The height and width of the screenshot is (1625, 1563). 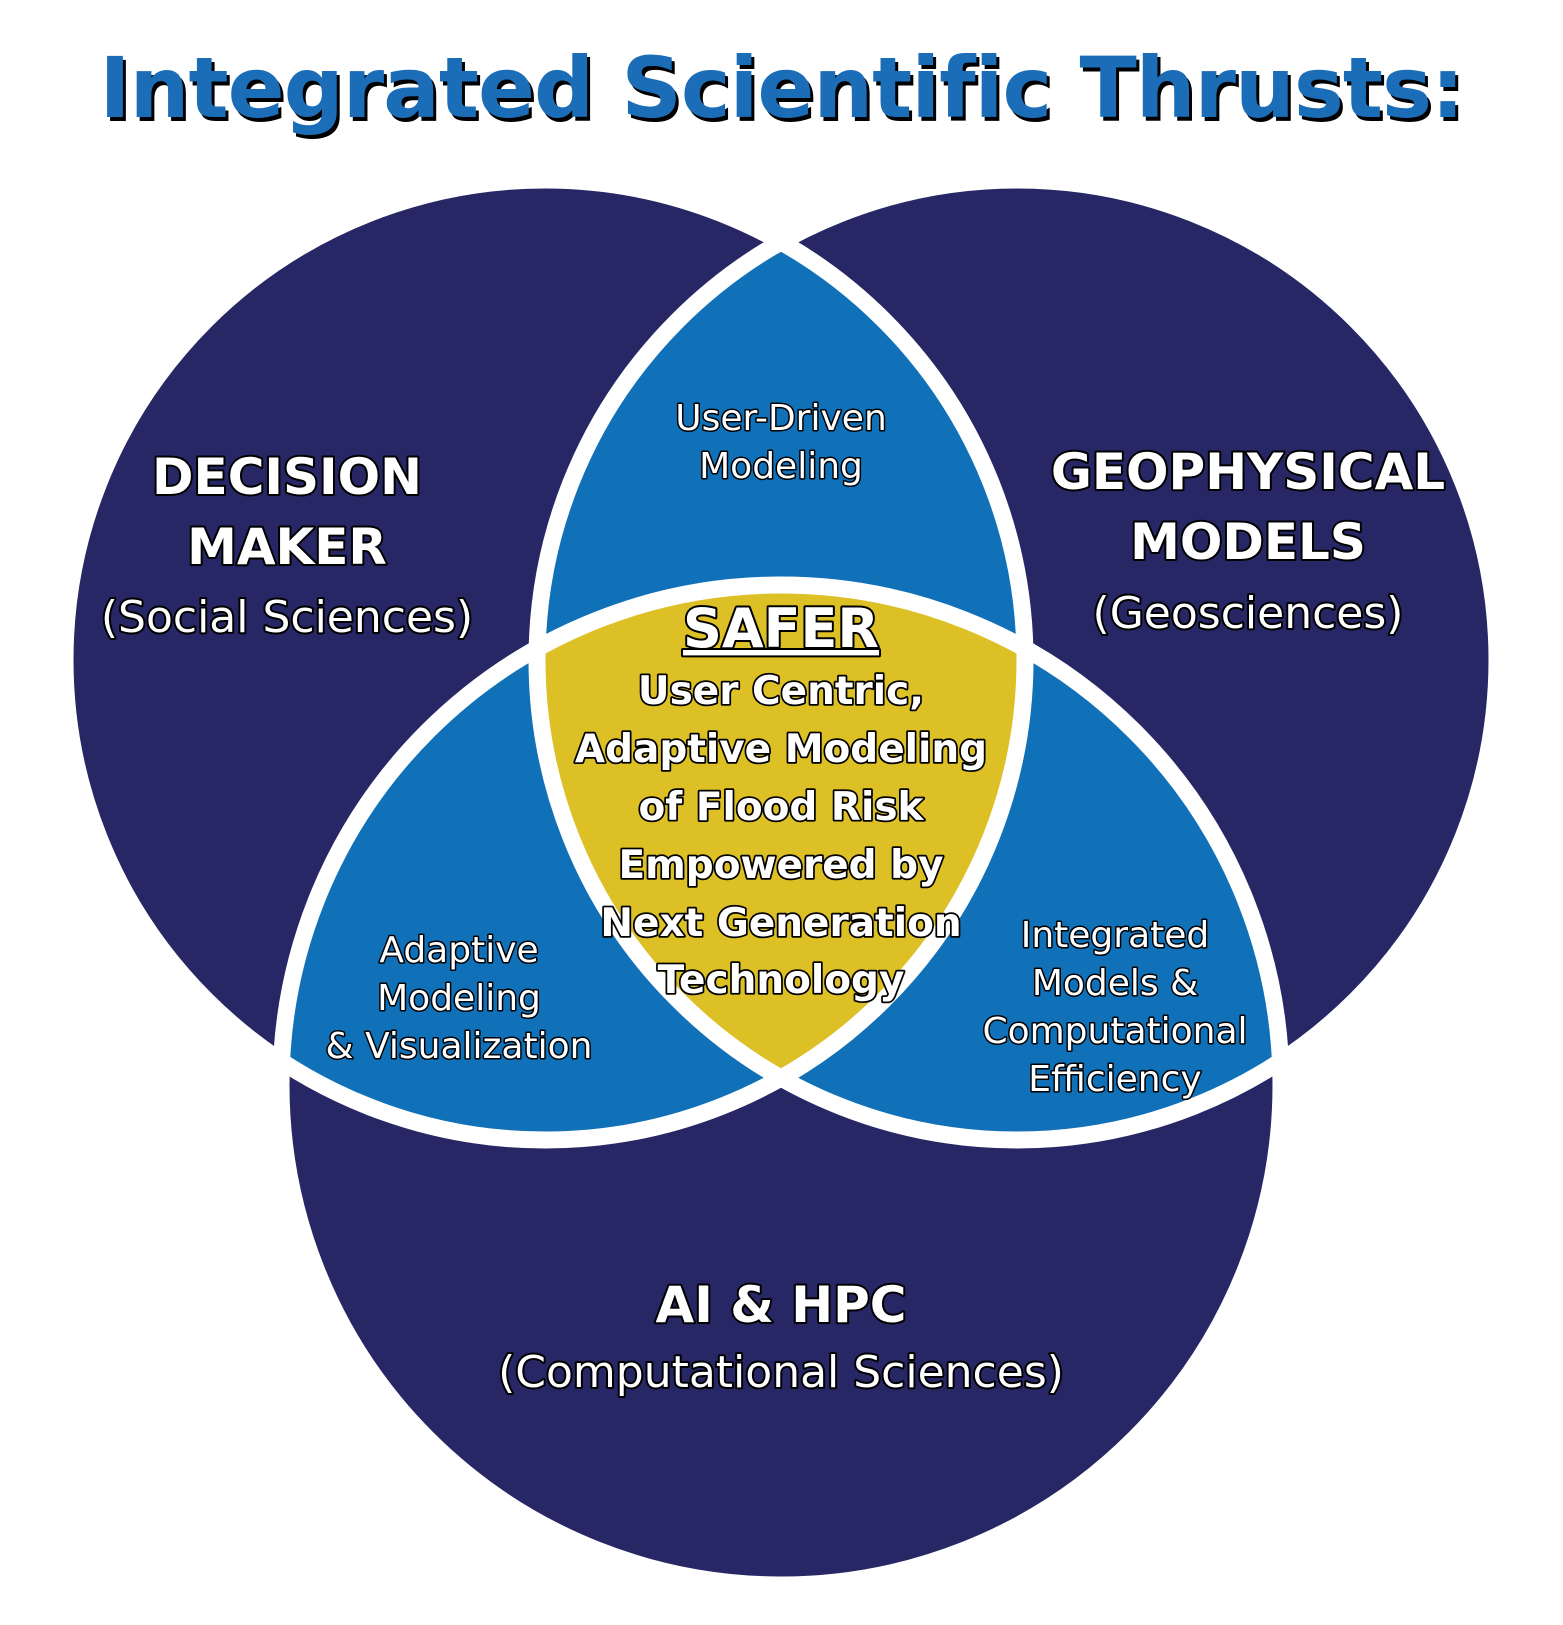 I want to click on label-integrated-line4: Efficiency, so click(x=1114, y=1079).